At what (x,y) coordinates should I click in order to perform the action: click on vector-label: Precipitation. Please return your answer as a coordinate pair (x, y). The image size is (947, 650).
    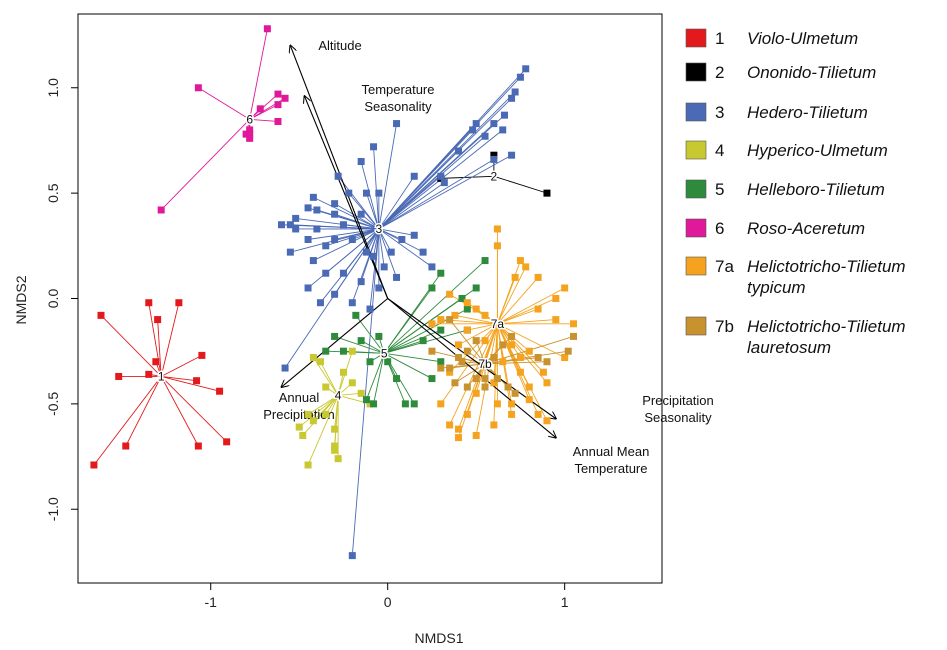
    Looking at the image, I should click on (299, 414).